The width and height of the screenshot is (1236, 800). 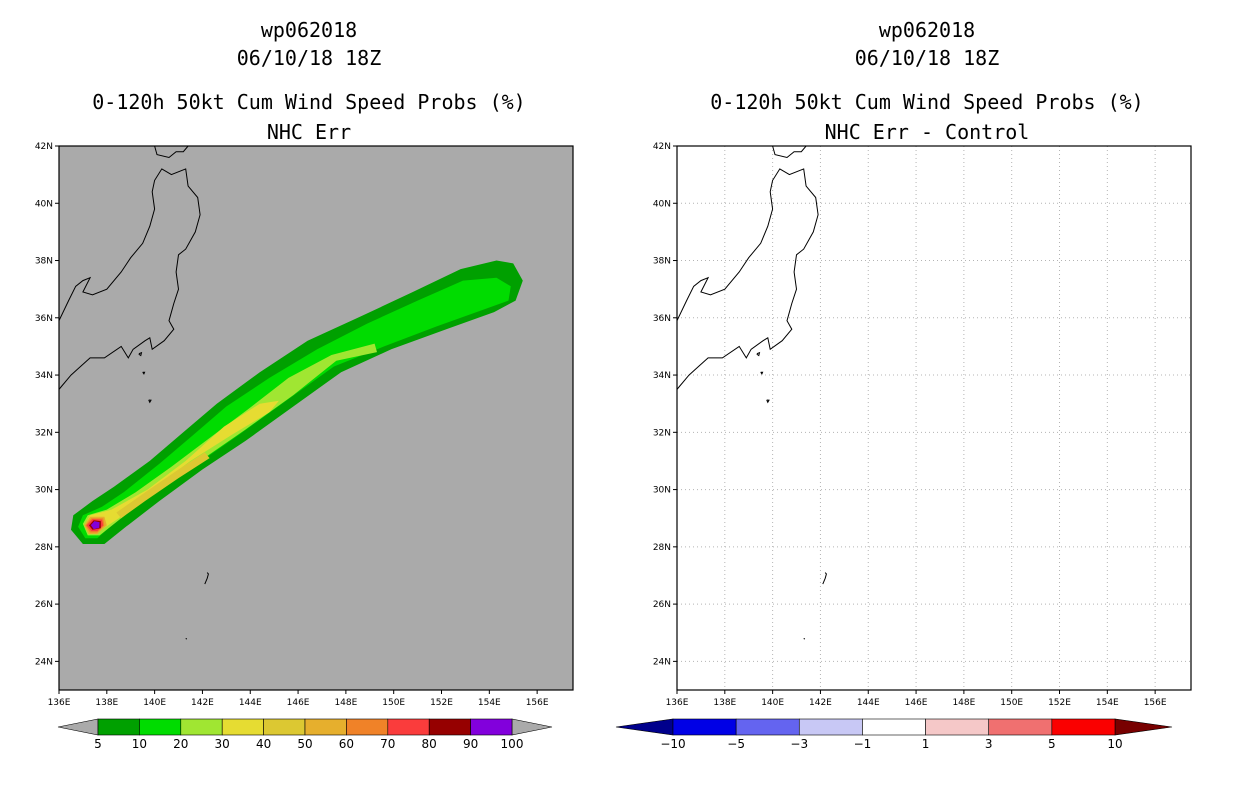 What do you see at coordinates (927, 132) in the screenshot?
I see `right-chart-subtitle: NHC Err - Control` at bounding box center [927, 132].